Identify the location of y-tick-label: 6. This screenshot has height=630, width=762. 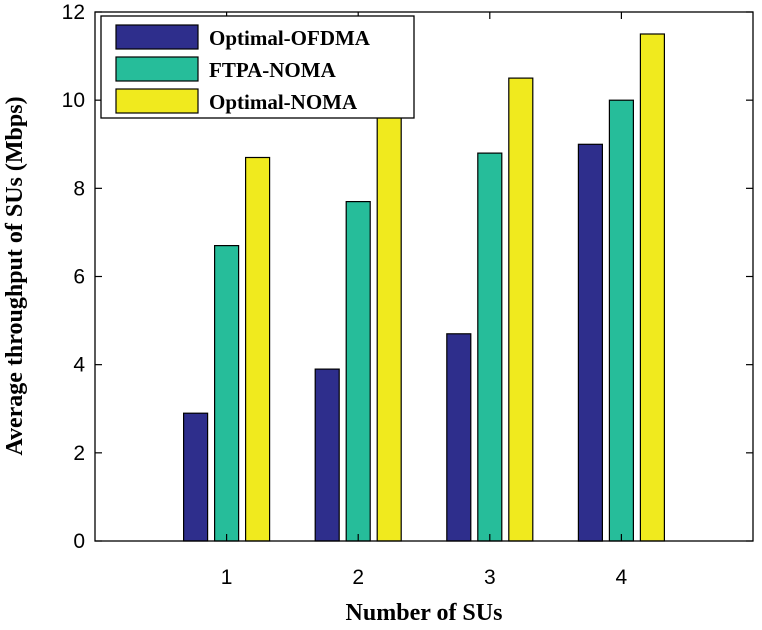
(79, 277).